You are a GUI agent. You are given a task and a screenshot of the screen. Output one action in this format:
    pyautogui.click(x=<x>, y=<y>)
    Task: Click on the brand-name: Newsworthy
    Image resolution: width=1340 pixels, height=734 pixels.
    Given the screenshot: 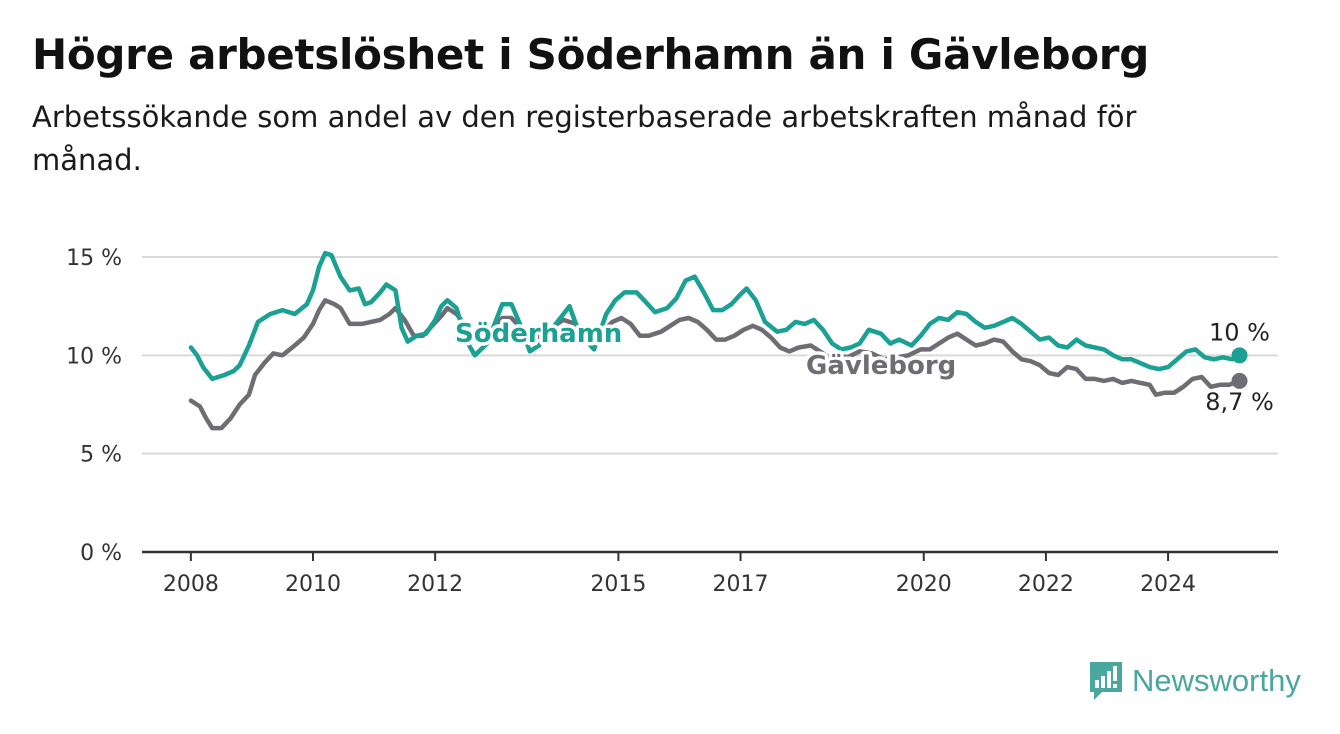 What is the action you would take?
    pyautogui.click(x=1216, y=680)
    